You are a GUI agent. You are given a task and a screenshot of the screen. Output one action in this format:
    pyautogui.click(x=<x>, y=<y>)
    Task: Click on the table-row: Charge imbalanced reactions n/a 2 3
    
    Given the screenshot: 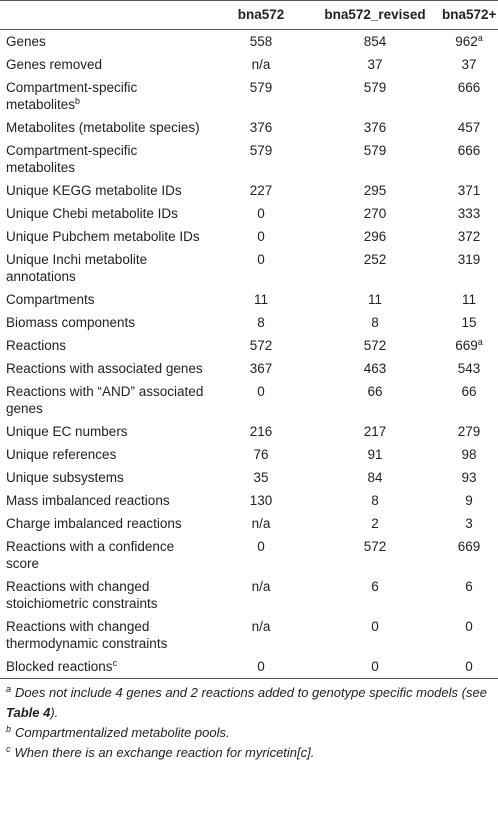 What is the action you would take?
    pyautogui.click(x=249, y=523)
    